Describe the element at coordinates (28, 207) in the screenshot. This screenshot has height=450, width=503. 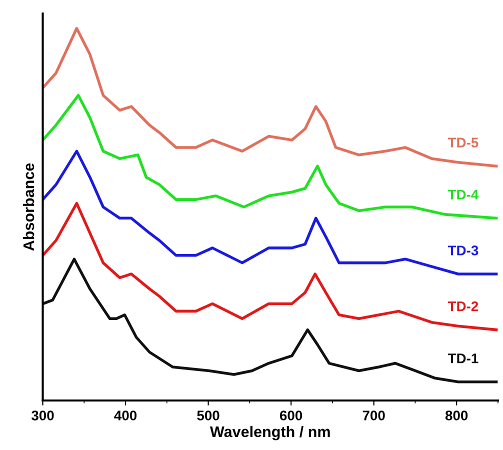
I see `y-axis-title: Absorbance` at that location.